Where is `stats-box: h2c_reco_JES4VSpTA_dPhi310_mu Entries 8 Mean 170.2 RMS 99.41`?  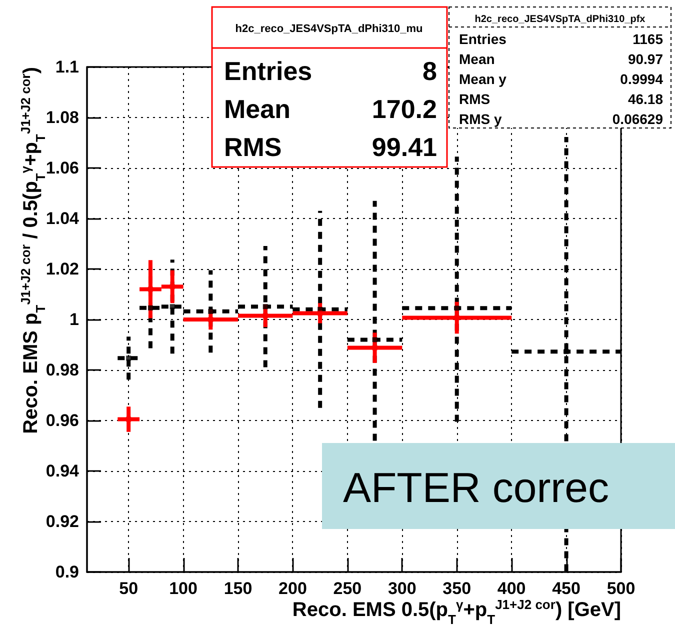
stats-box: h2c_reco_JES4VSpTA_dPhi310_mu Entries 8 Mean 170.2 RMS 99.41 is located at coordinates (329, 87).